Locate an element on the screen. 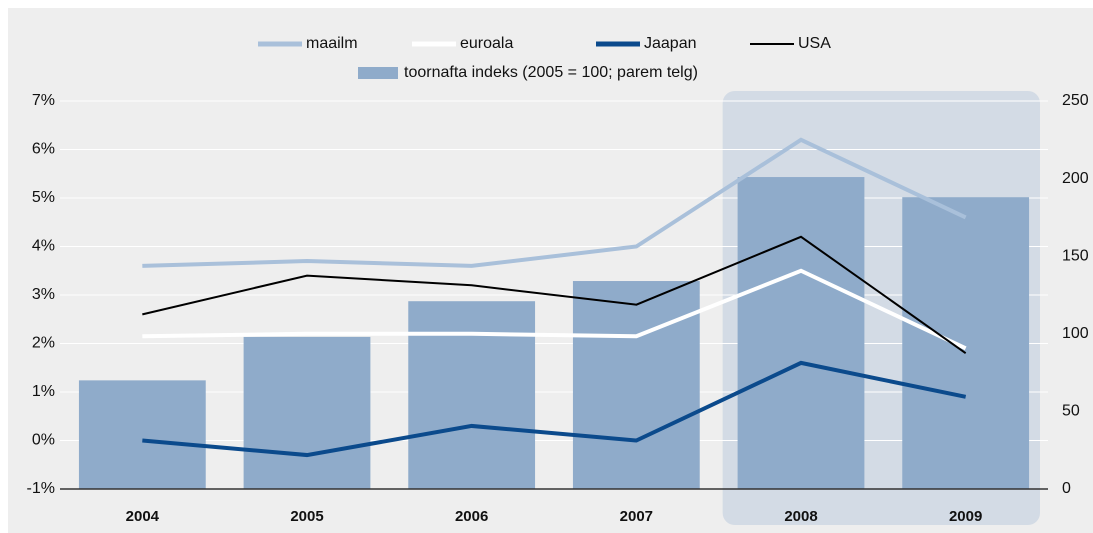 The width and height of the screenshot is (1093, 533). y2-tick-label: 150 is located at coordinates (1075, 255).